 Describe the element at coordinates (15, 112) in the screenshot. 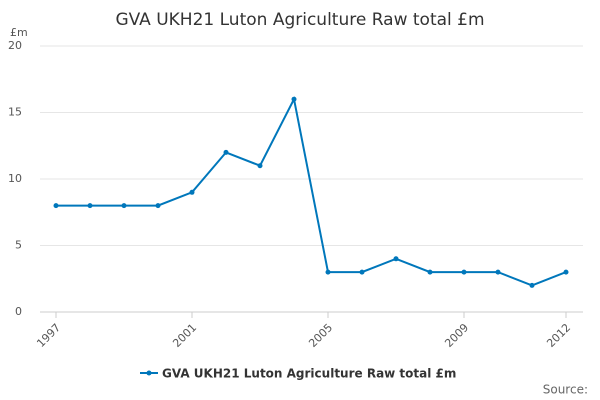

I see `y-tick-label: 15` at that location.